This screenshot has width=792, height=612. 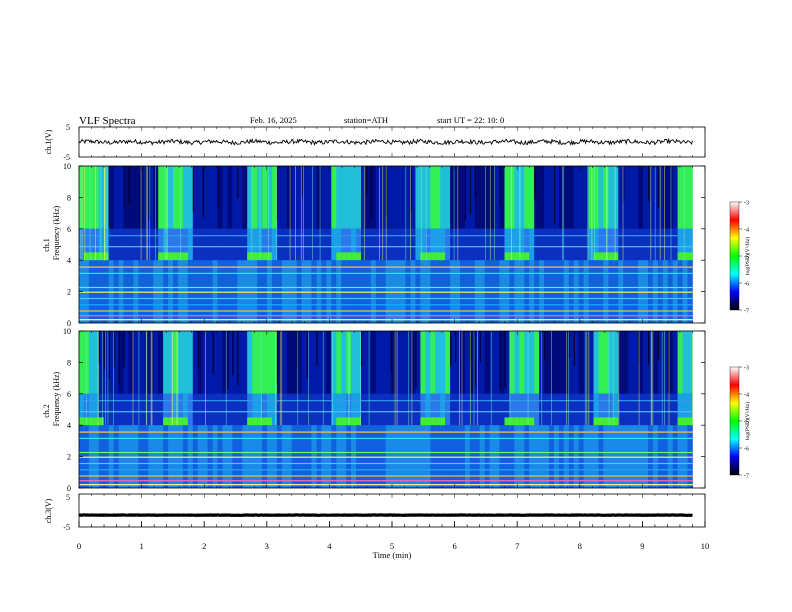 I want to click on colorbar-tick-label: -7, so click(x=746, y=312).